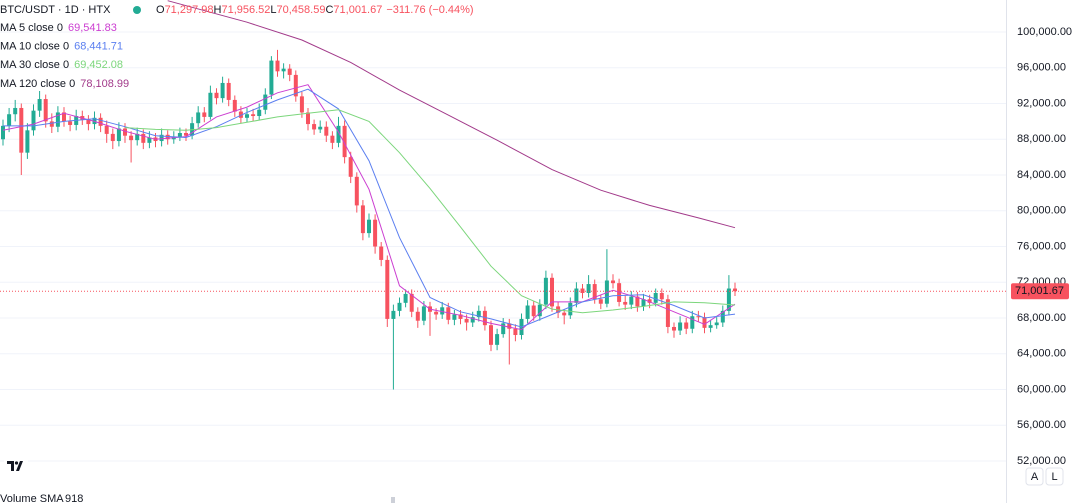 This screenshot has width=1074, height=503. I want to click on ohlc-change: −311.76 (−0.44%), so click(429, 10).